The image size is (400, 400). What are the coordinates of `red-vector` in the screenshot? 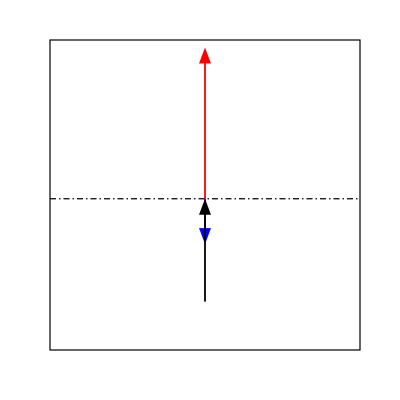 It's located at (205, 123).